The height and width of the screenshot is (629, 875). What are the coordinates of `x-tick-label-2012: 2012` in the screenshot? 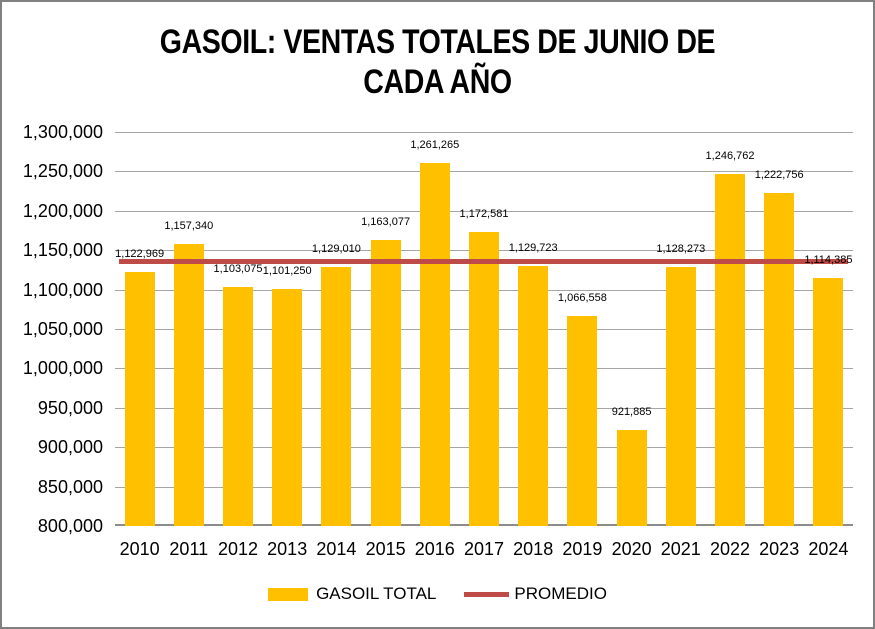 It's located at (237, 549).